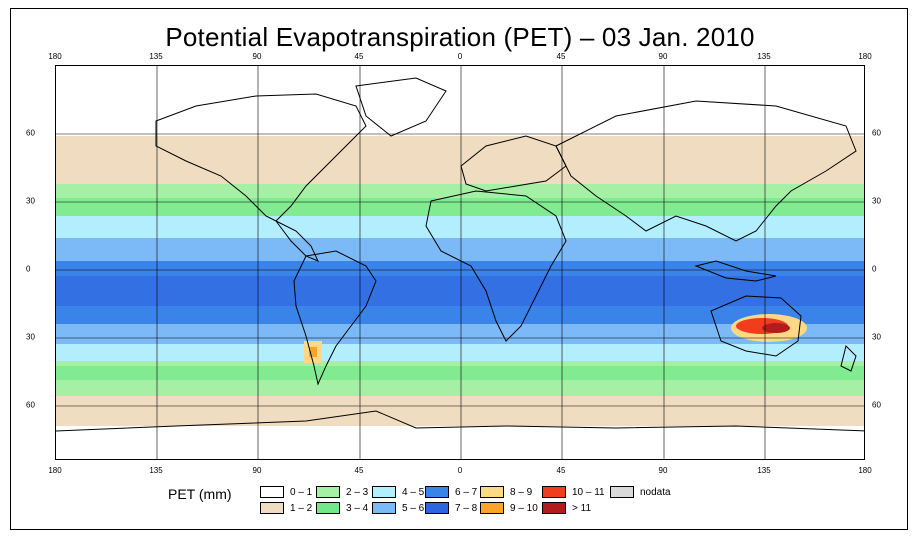 The image size is (920, 539). I want to click on legend-item: > 11, so click(566, 508).